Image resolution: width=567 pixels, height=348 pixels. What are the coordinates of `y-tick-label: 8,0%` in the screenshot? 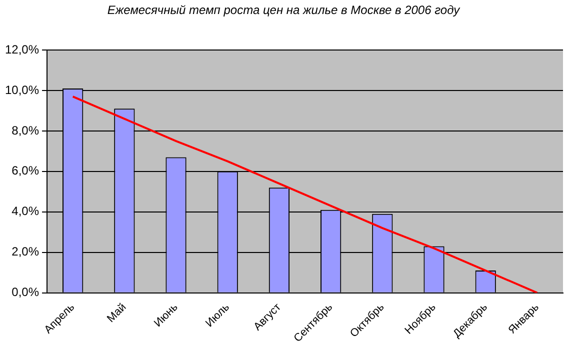 It's located at (26, 130).